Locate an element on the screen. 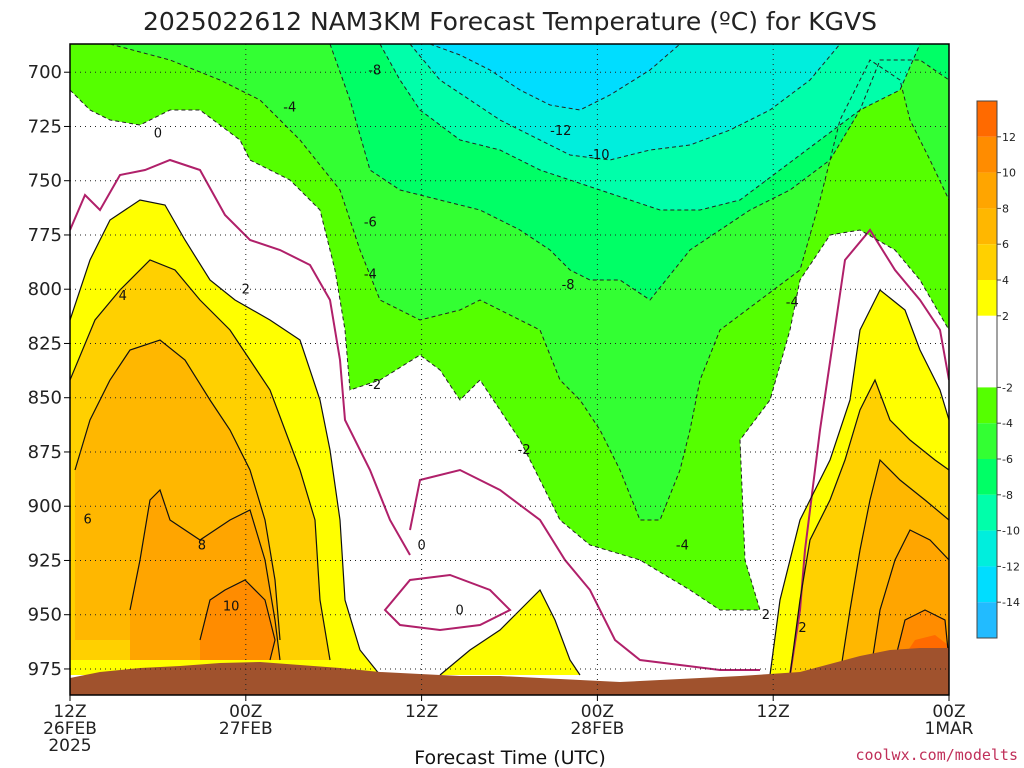 The width and height of the screenshot is (1024, 768). x-tick-label: 26FEB is located at coordinates (70, 729).